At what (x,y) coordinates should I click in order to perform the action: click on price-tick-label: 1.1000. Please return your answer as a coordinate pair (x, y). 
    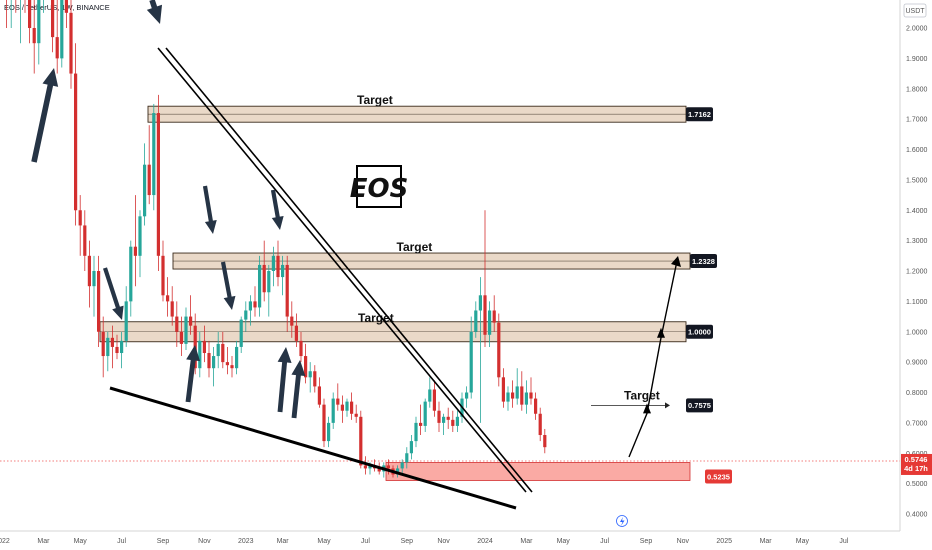
    Looking at the image, I should click on (917, 302).